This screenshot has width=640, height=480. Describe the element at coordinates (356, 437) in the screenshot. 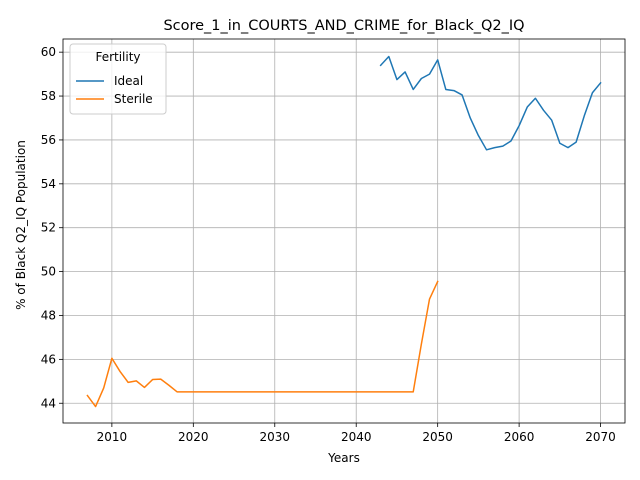

I see `x-tick-label: 2040` at that location.